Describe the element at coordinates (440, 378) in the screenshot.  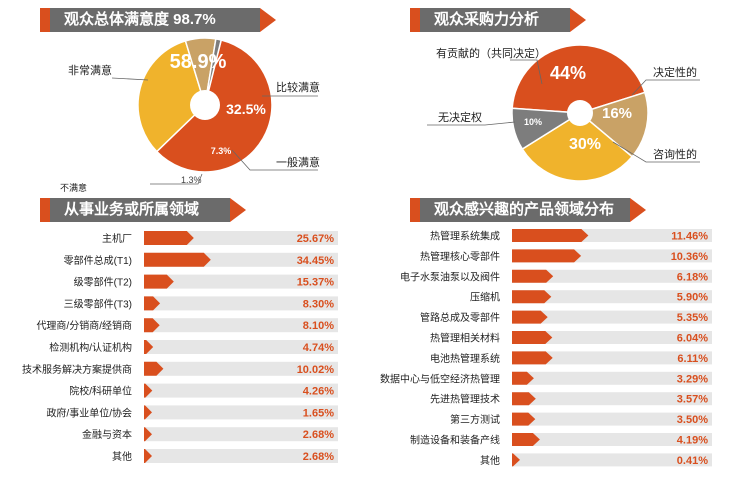
I see `interest-category-label-7: 数据中心与低空经济热管理` at that location.